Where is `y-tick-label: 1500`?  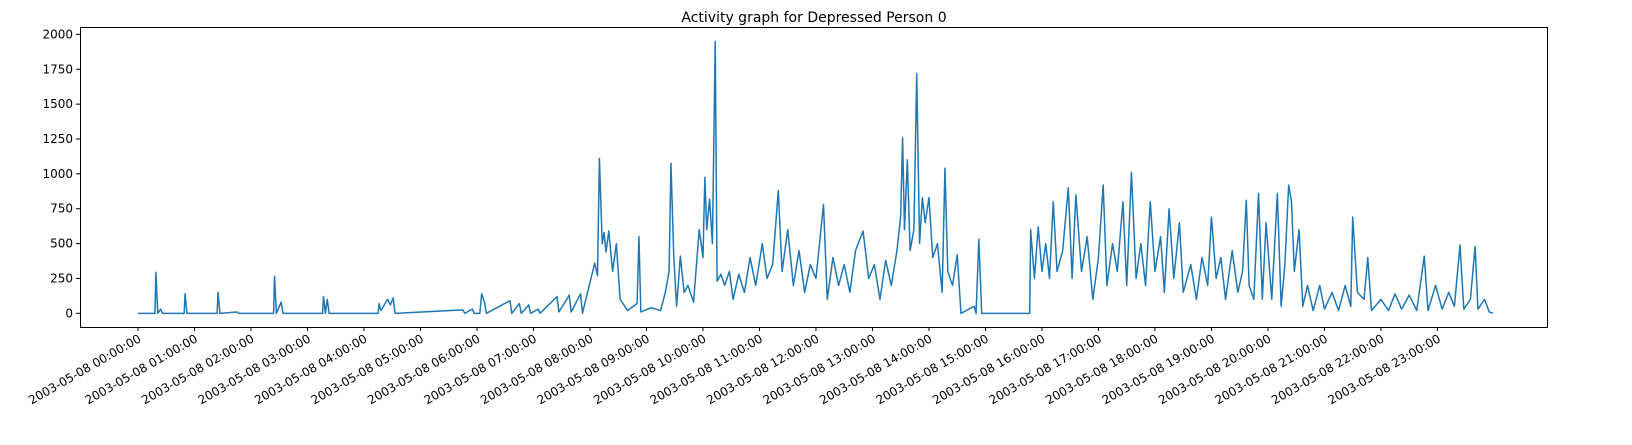
y-tick-label: 1500 is located at coordinates (57, 104).